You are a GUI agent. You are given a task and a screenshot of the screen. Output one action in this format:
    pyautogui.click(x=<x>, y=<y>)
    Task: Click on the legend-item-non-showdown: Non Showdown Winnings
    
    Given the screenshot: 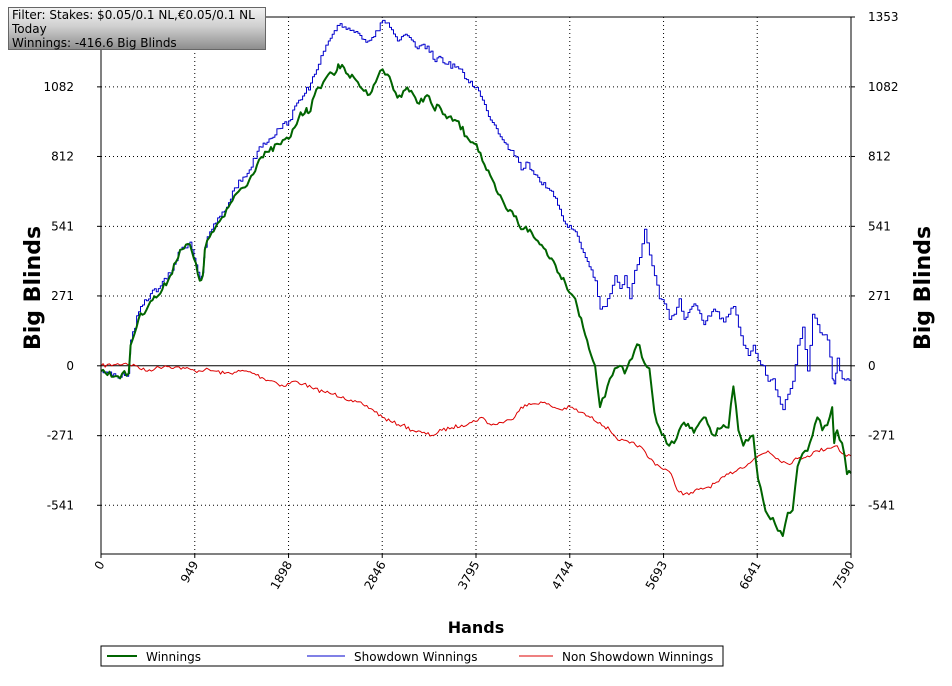 What is the action you would take?
    pyautogui.click(x=616, y=657)
    